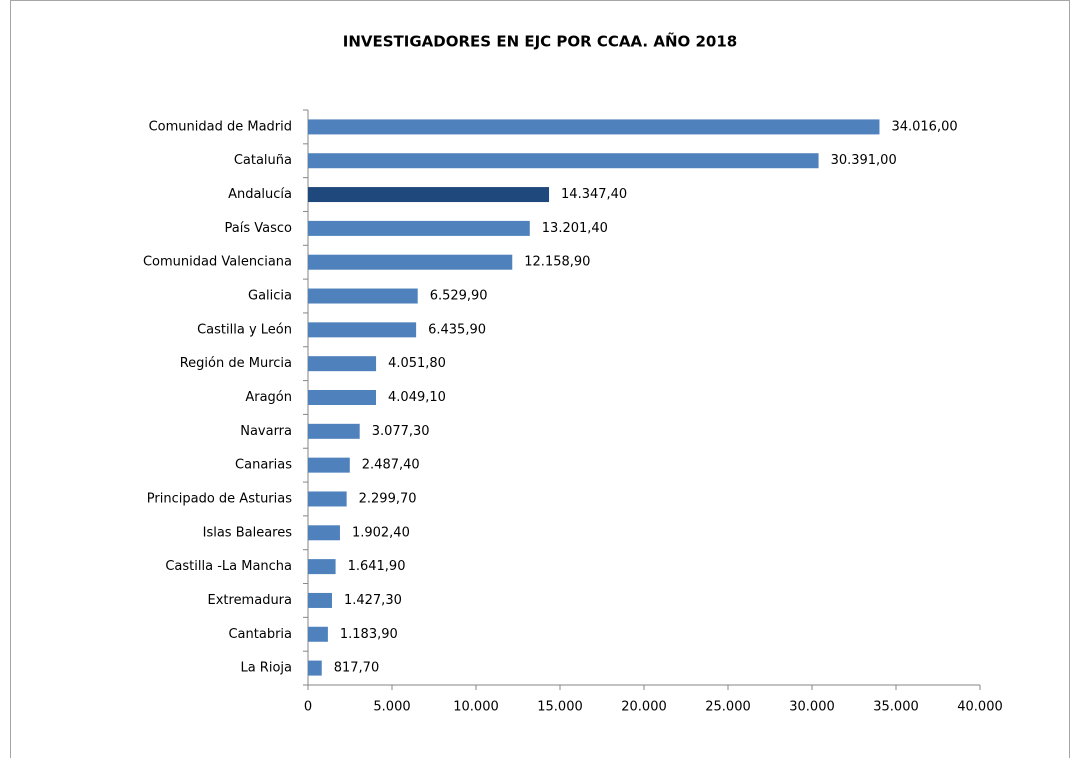  Describe the element at coordinates (812, 707) in the screenshot. I see `x-tick-label: 30.000` at that location.